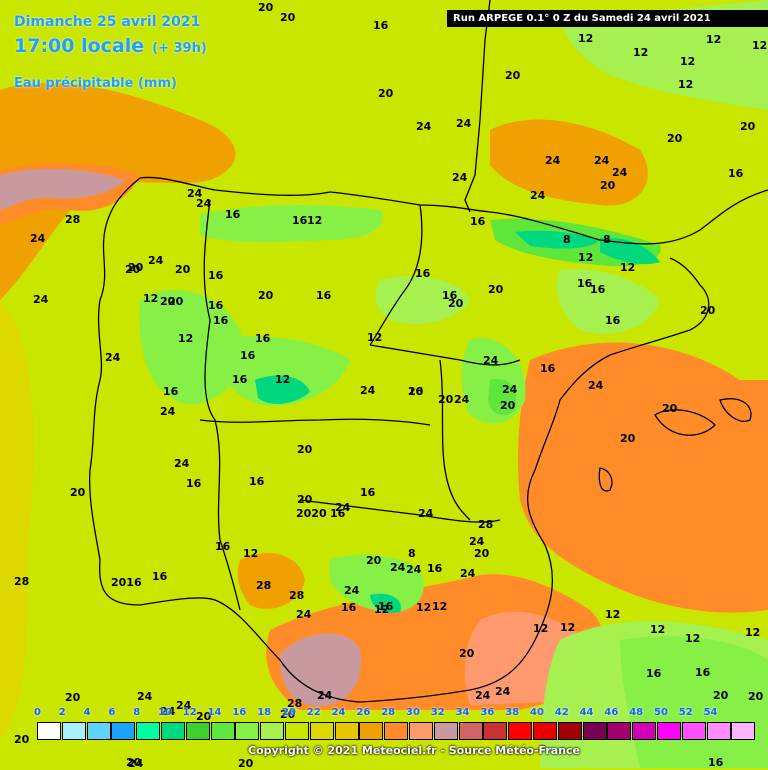 This screenshot has height=770, width=768. What do you see at coordinates (107, 22) in the screenshot?
I see `date-title: Dimanche 25 avril 2021` at bounding box center [107, 22].